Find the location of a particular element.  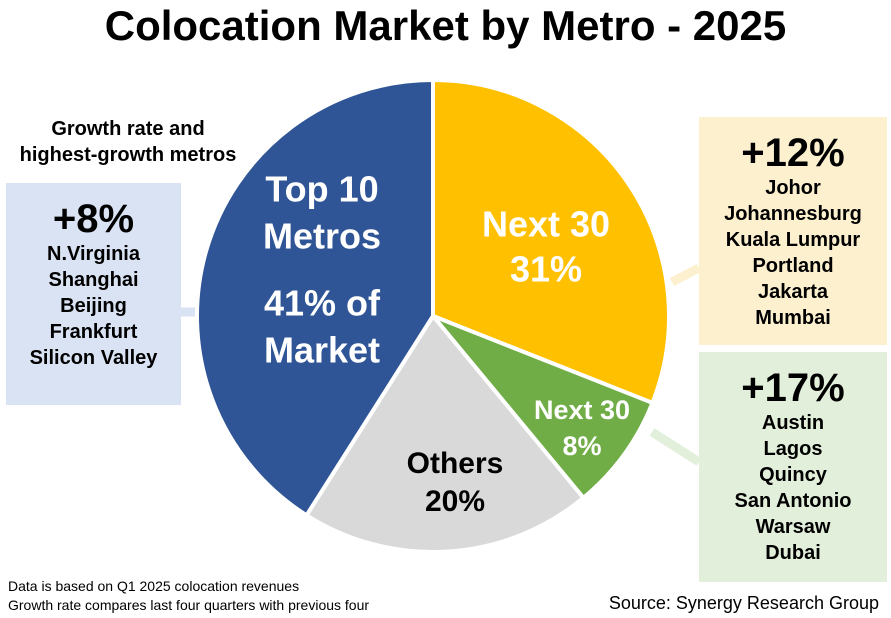

growth-heading-line: Growth rate and is located at coordinates (128, 129).